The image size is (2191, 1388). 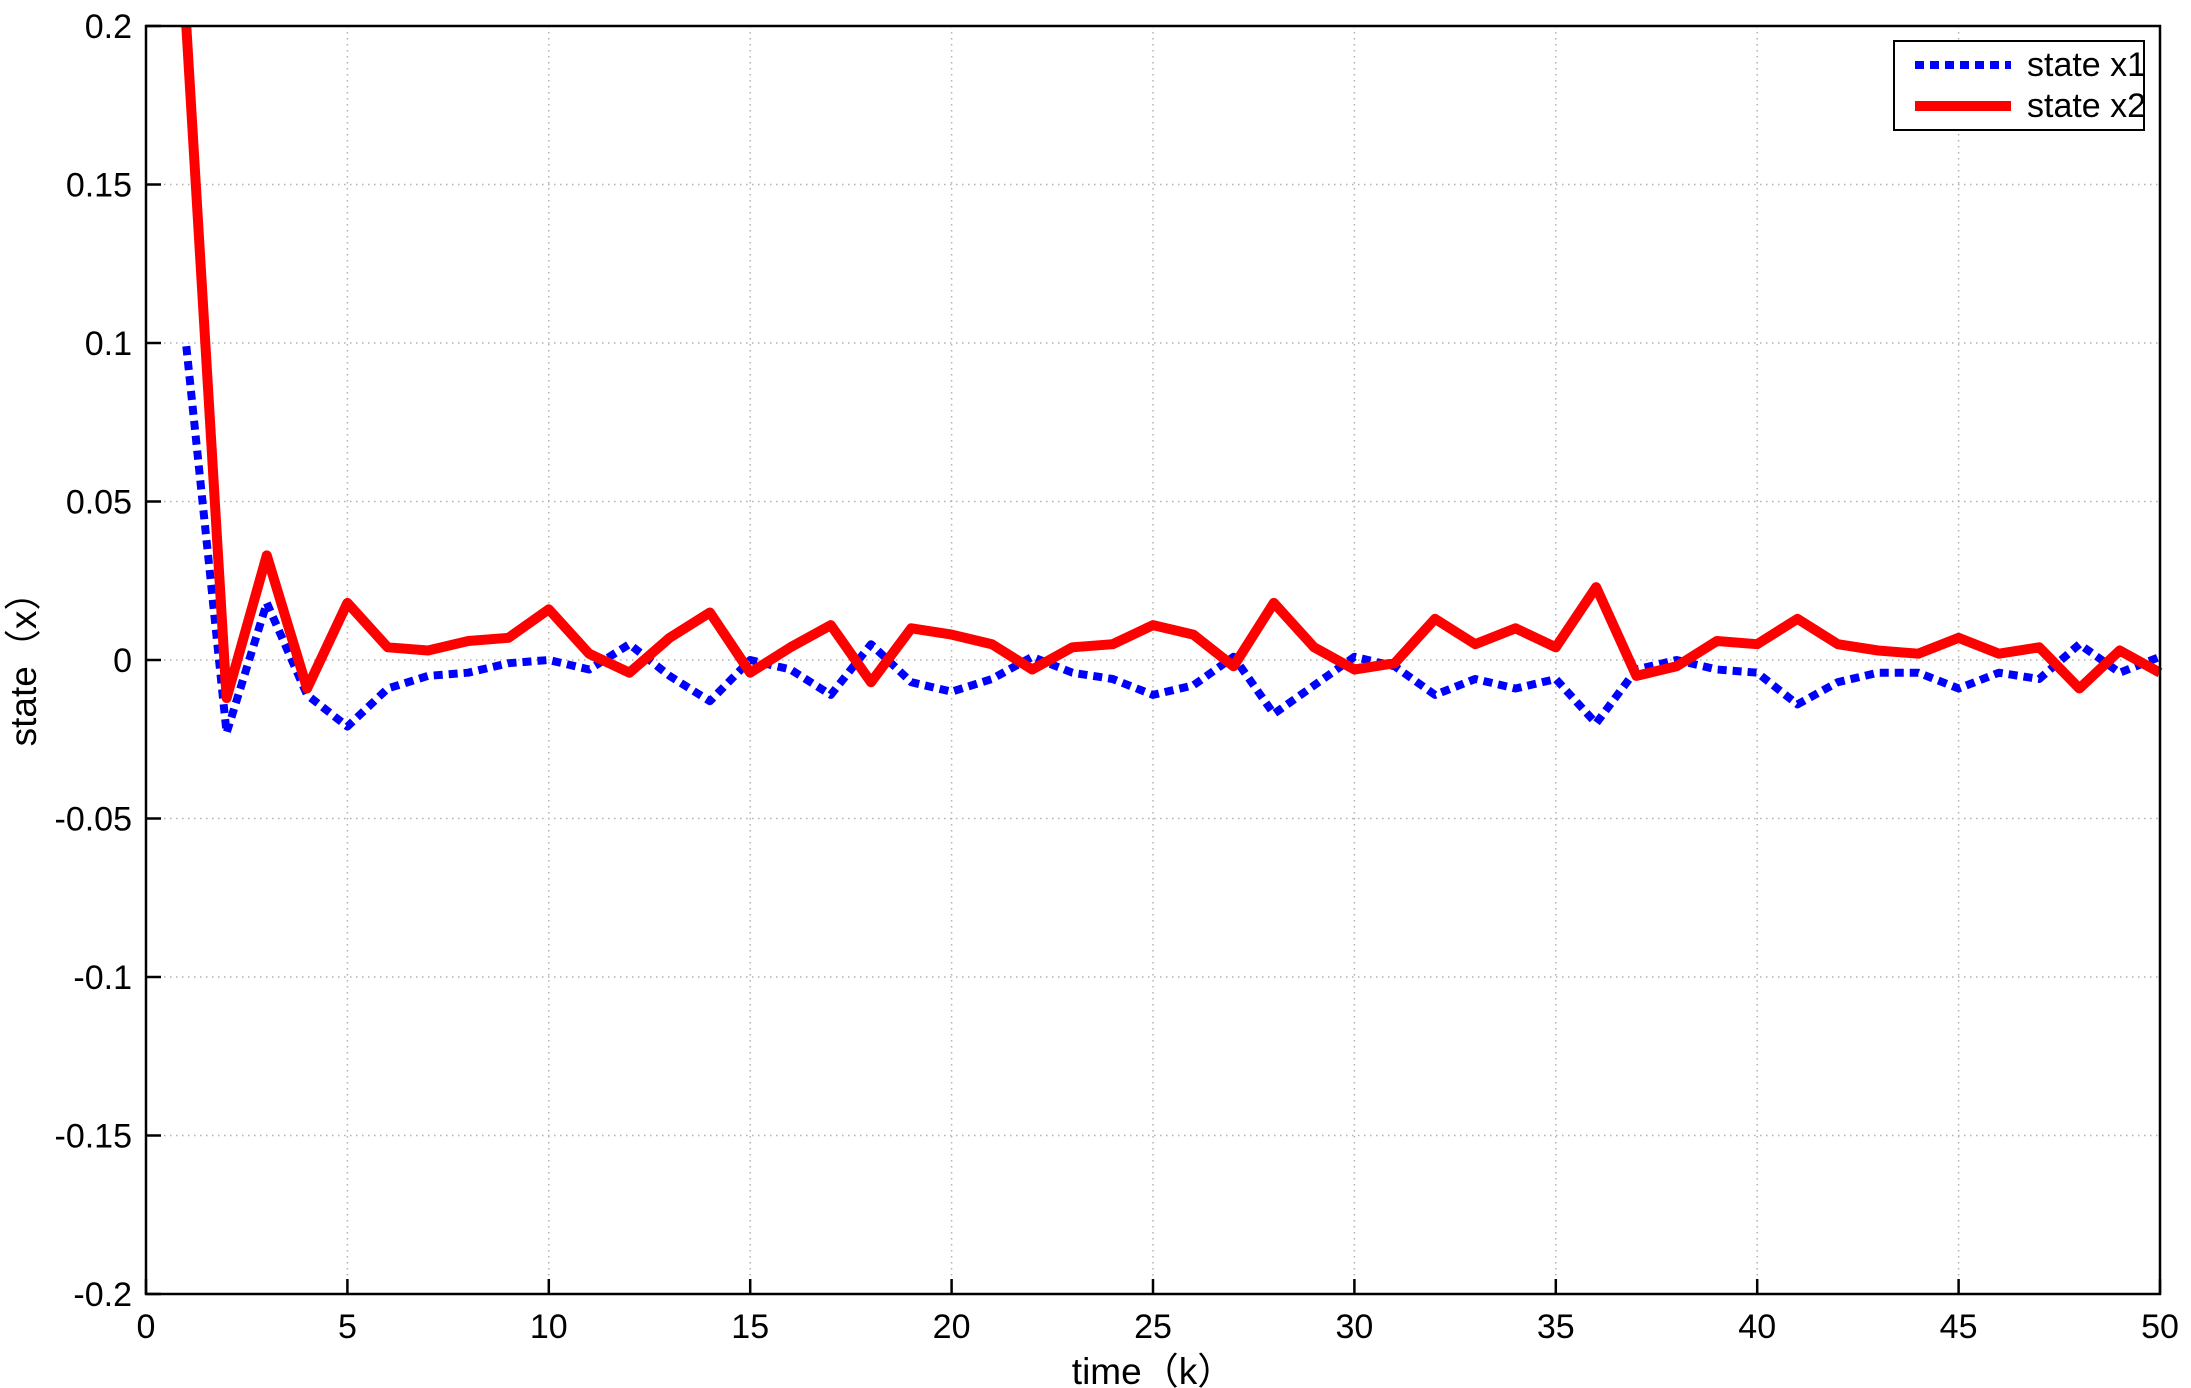 What do you see at coordinates (1153, 1369) in the screenshot?
I see `x-axis-label: time（k）` at bounding box center [1153, 1369].